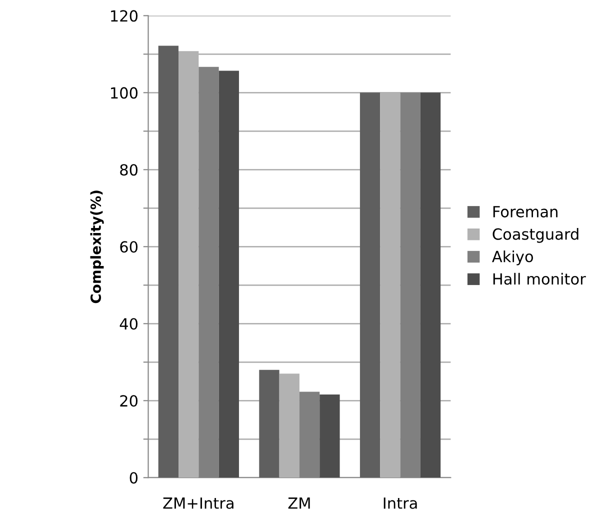 The height and width of the screenshot is (522, 593). Describe the element at coordinates (400, 503) in the screenshot. I see `x-tick-label: Intra` at that location.